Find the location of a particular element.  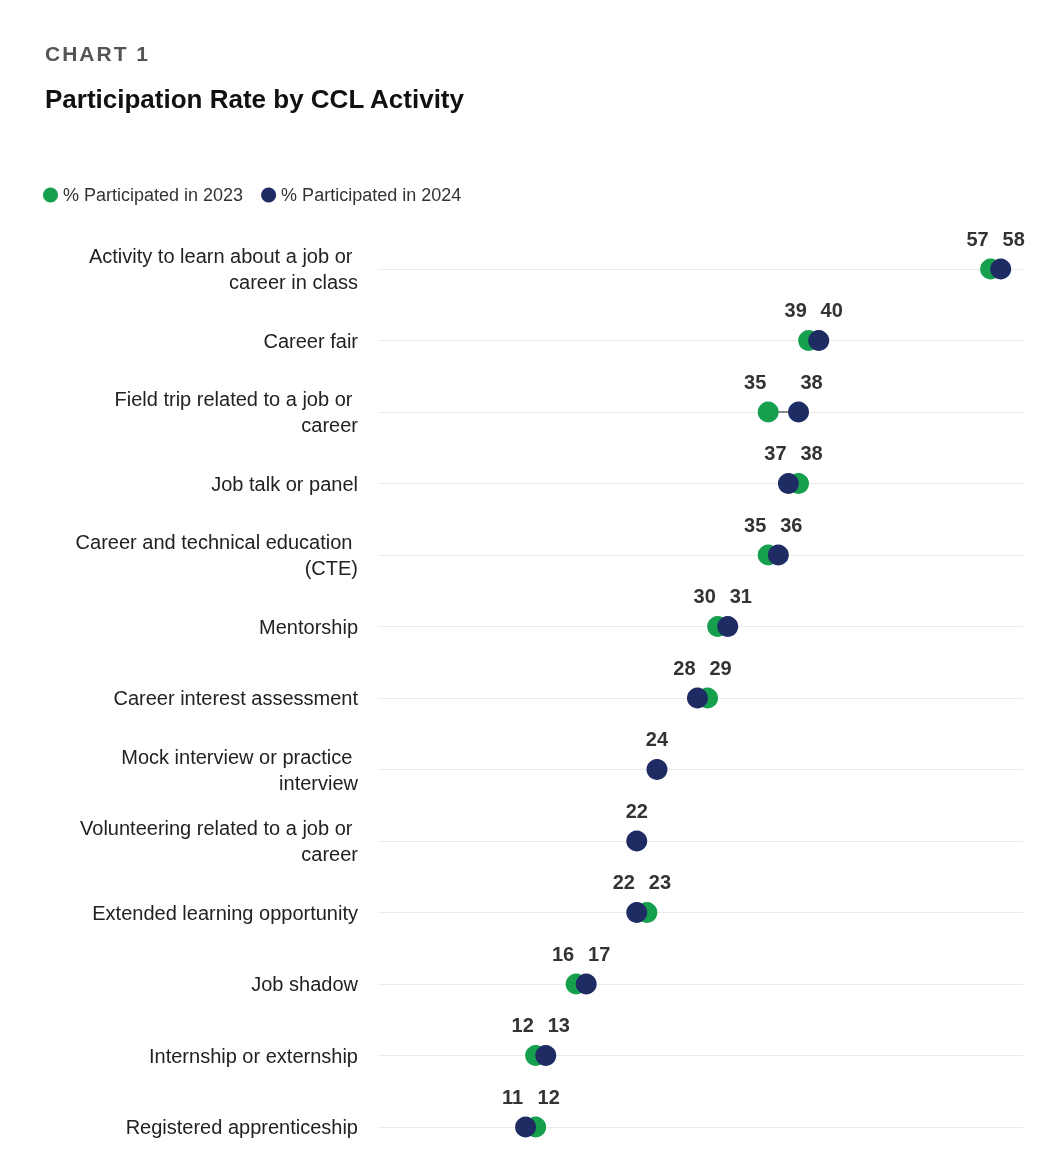

data-label: 57 is located at coordinates (977, 238).